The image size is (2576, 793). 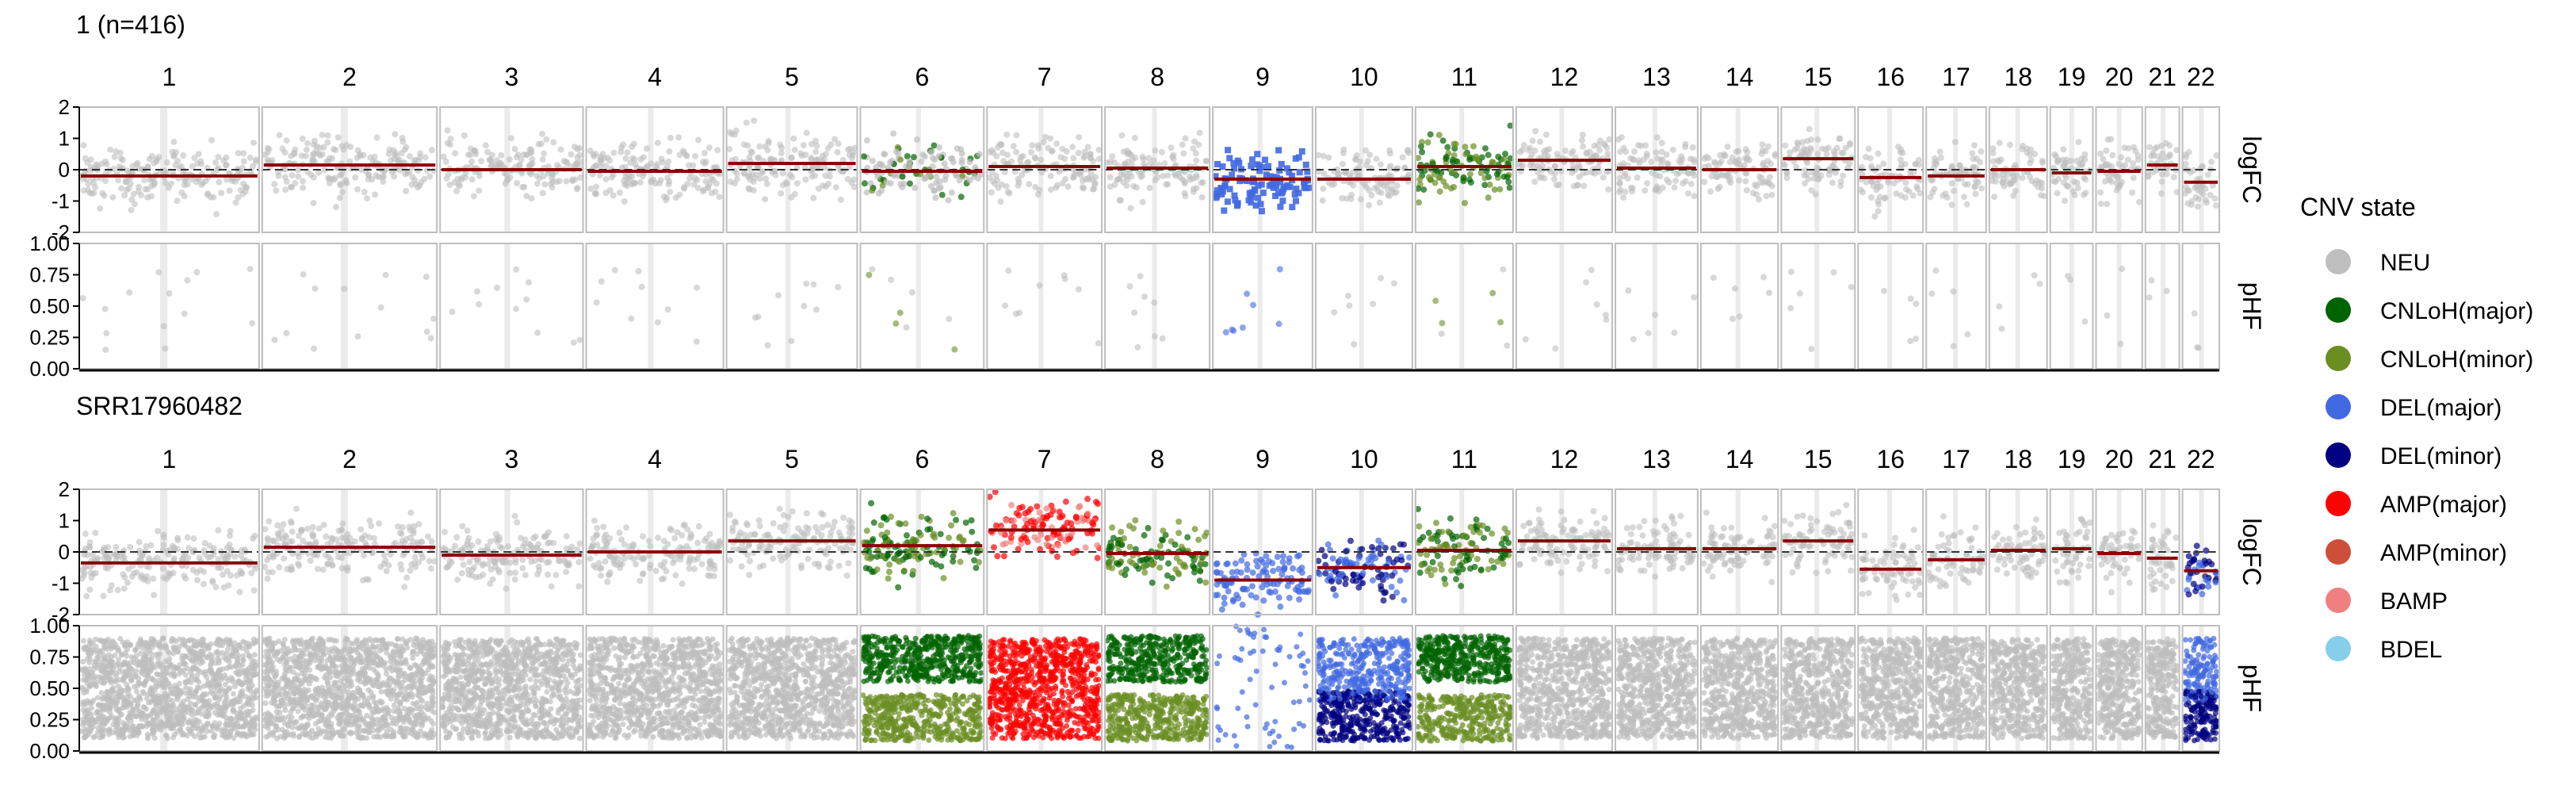 What do you see at coordinates (1260, 306) in the screenshot?
I see `centromere-band` at bounding box center [1260, 306].